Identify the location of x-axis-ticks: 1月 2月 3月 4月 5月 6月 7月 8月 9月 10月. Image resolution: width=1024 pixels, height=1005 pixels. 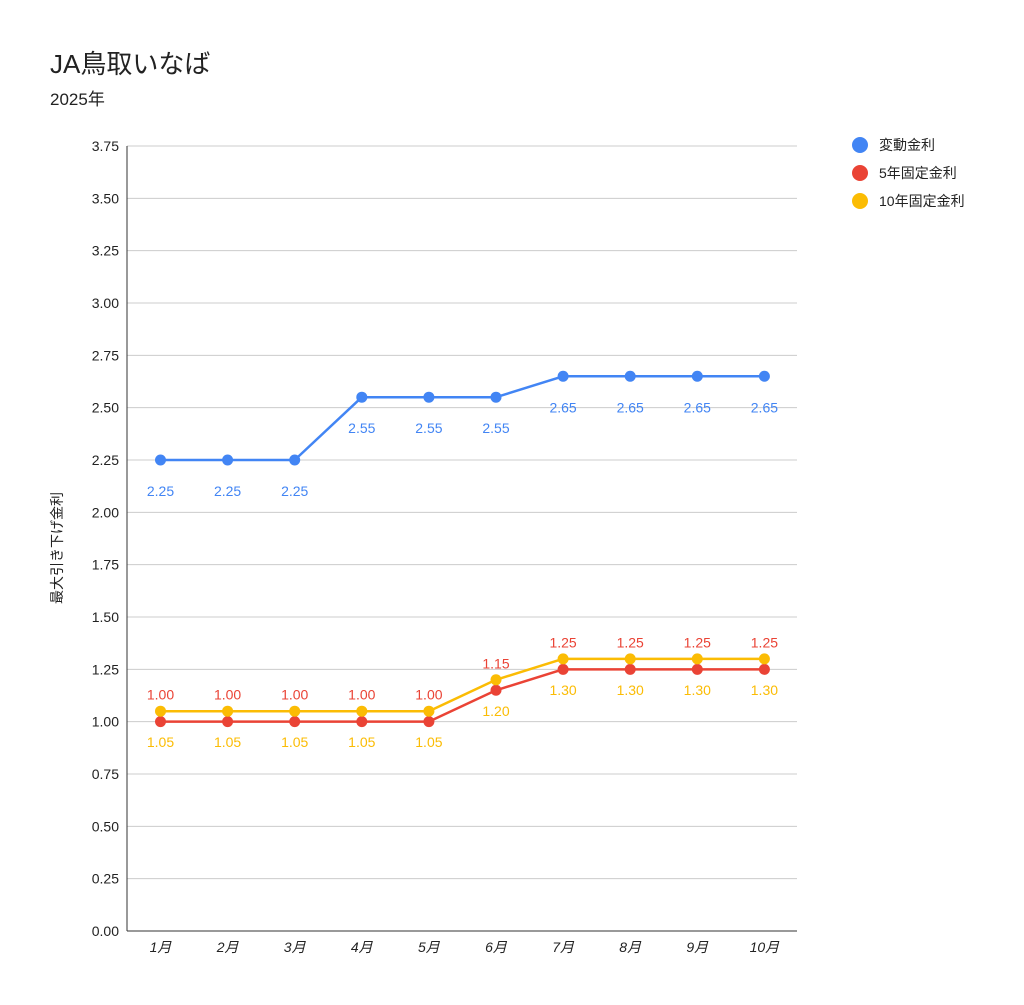
(465, 947).